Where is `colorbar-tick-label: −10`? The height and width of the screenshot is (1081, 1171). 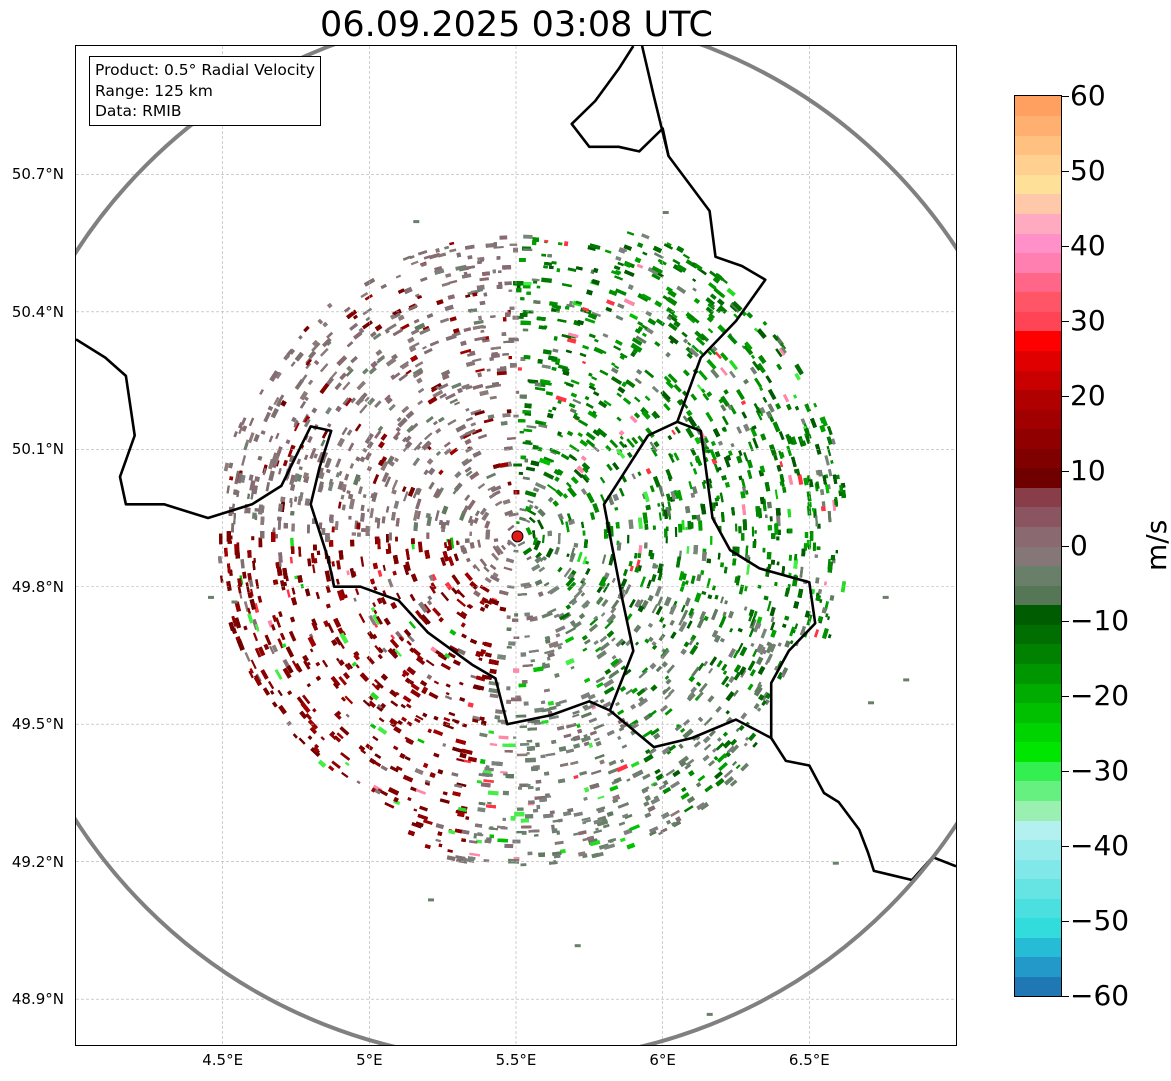 colorbar-tick-label: −10 is located at coordinates (1100, 620).